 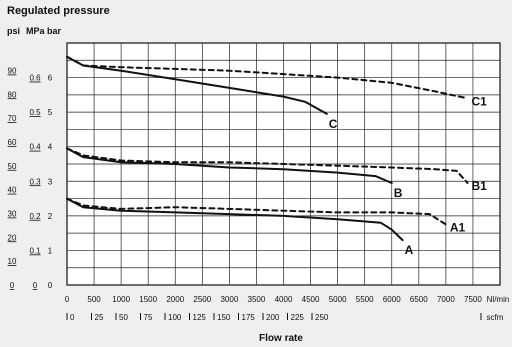 I want to click on series-line-a, so click(x=235, y=219).